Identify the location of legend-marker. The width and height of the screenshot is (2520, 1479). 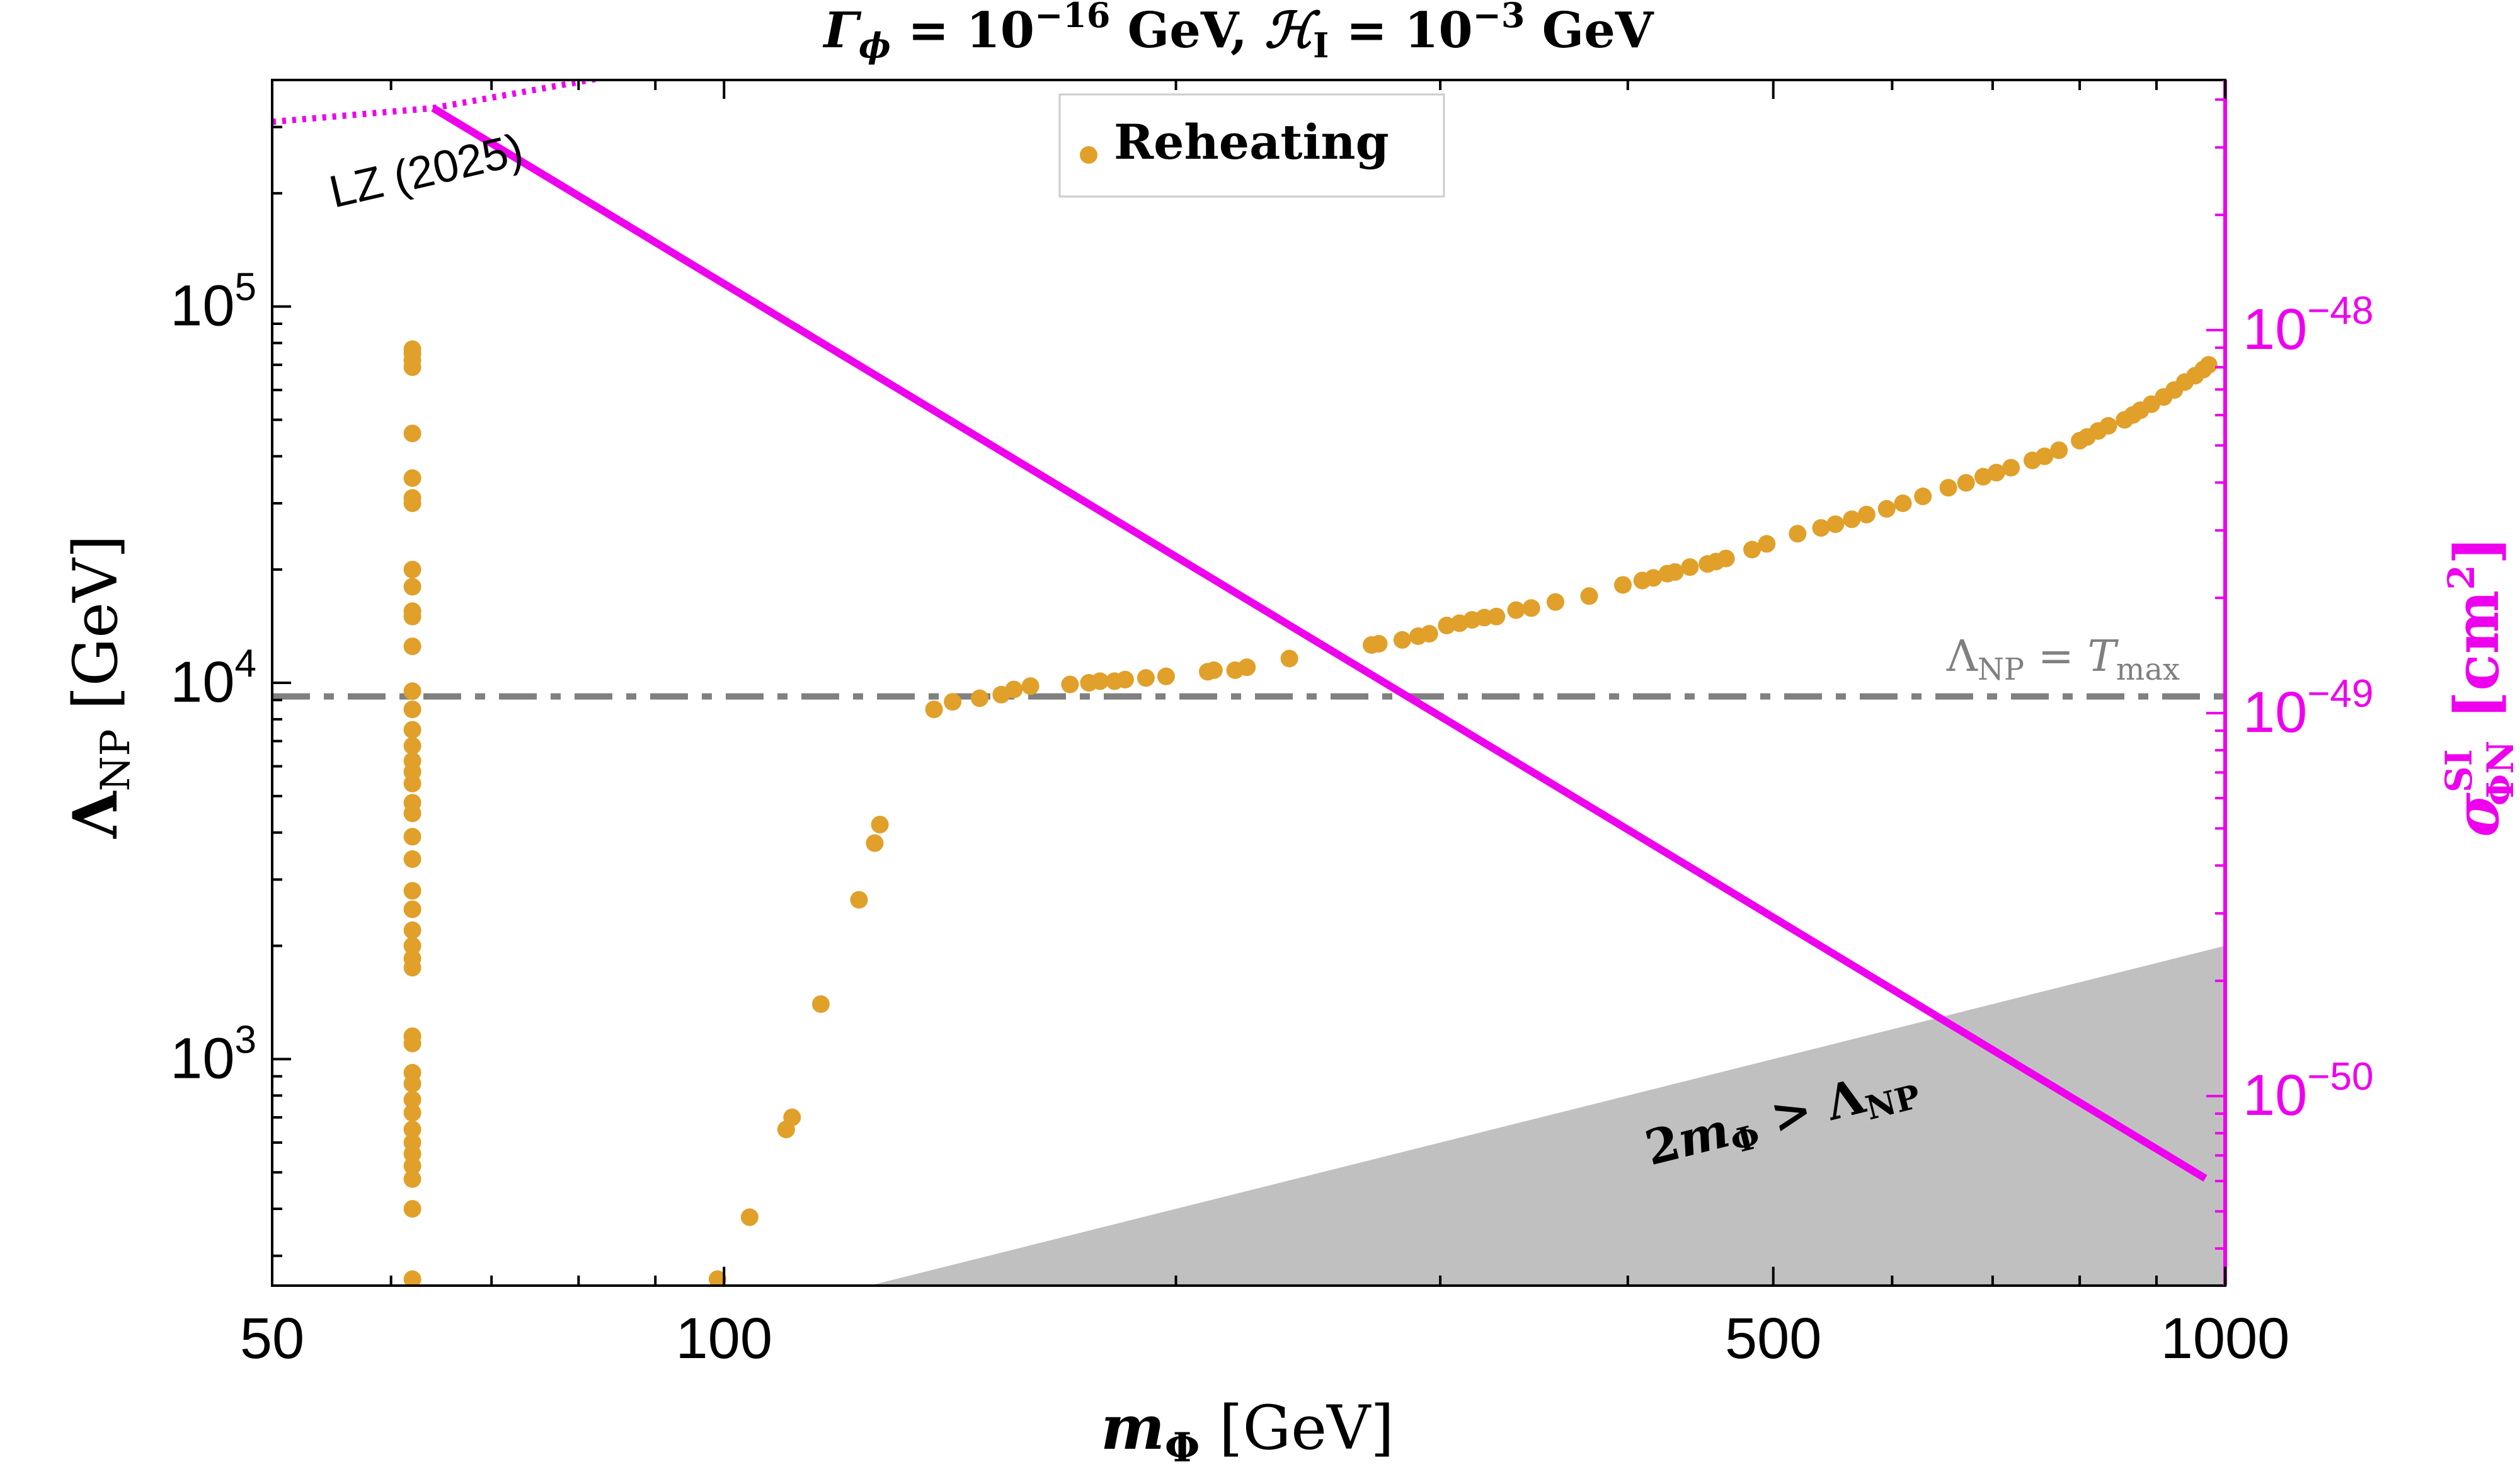
(1088, 155).